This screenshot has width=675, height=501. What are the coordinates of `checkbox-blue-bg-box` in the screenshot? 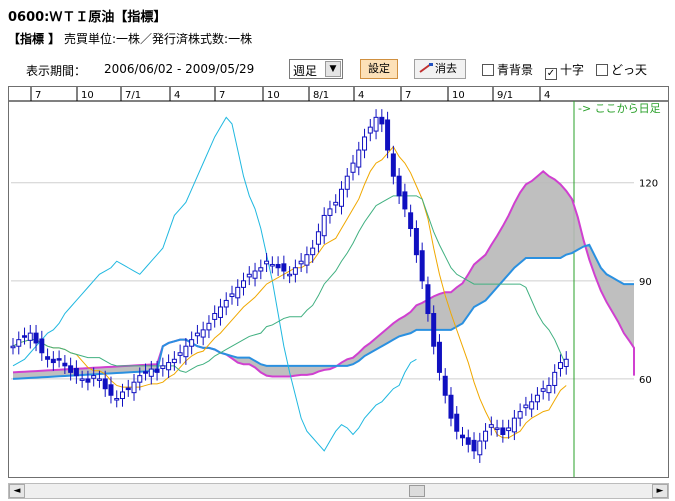 It's located at (488, 70).